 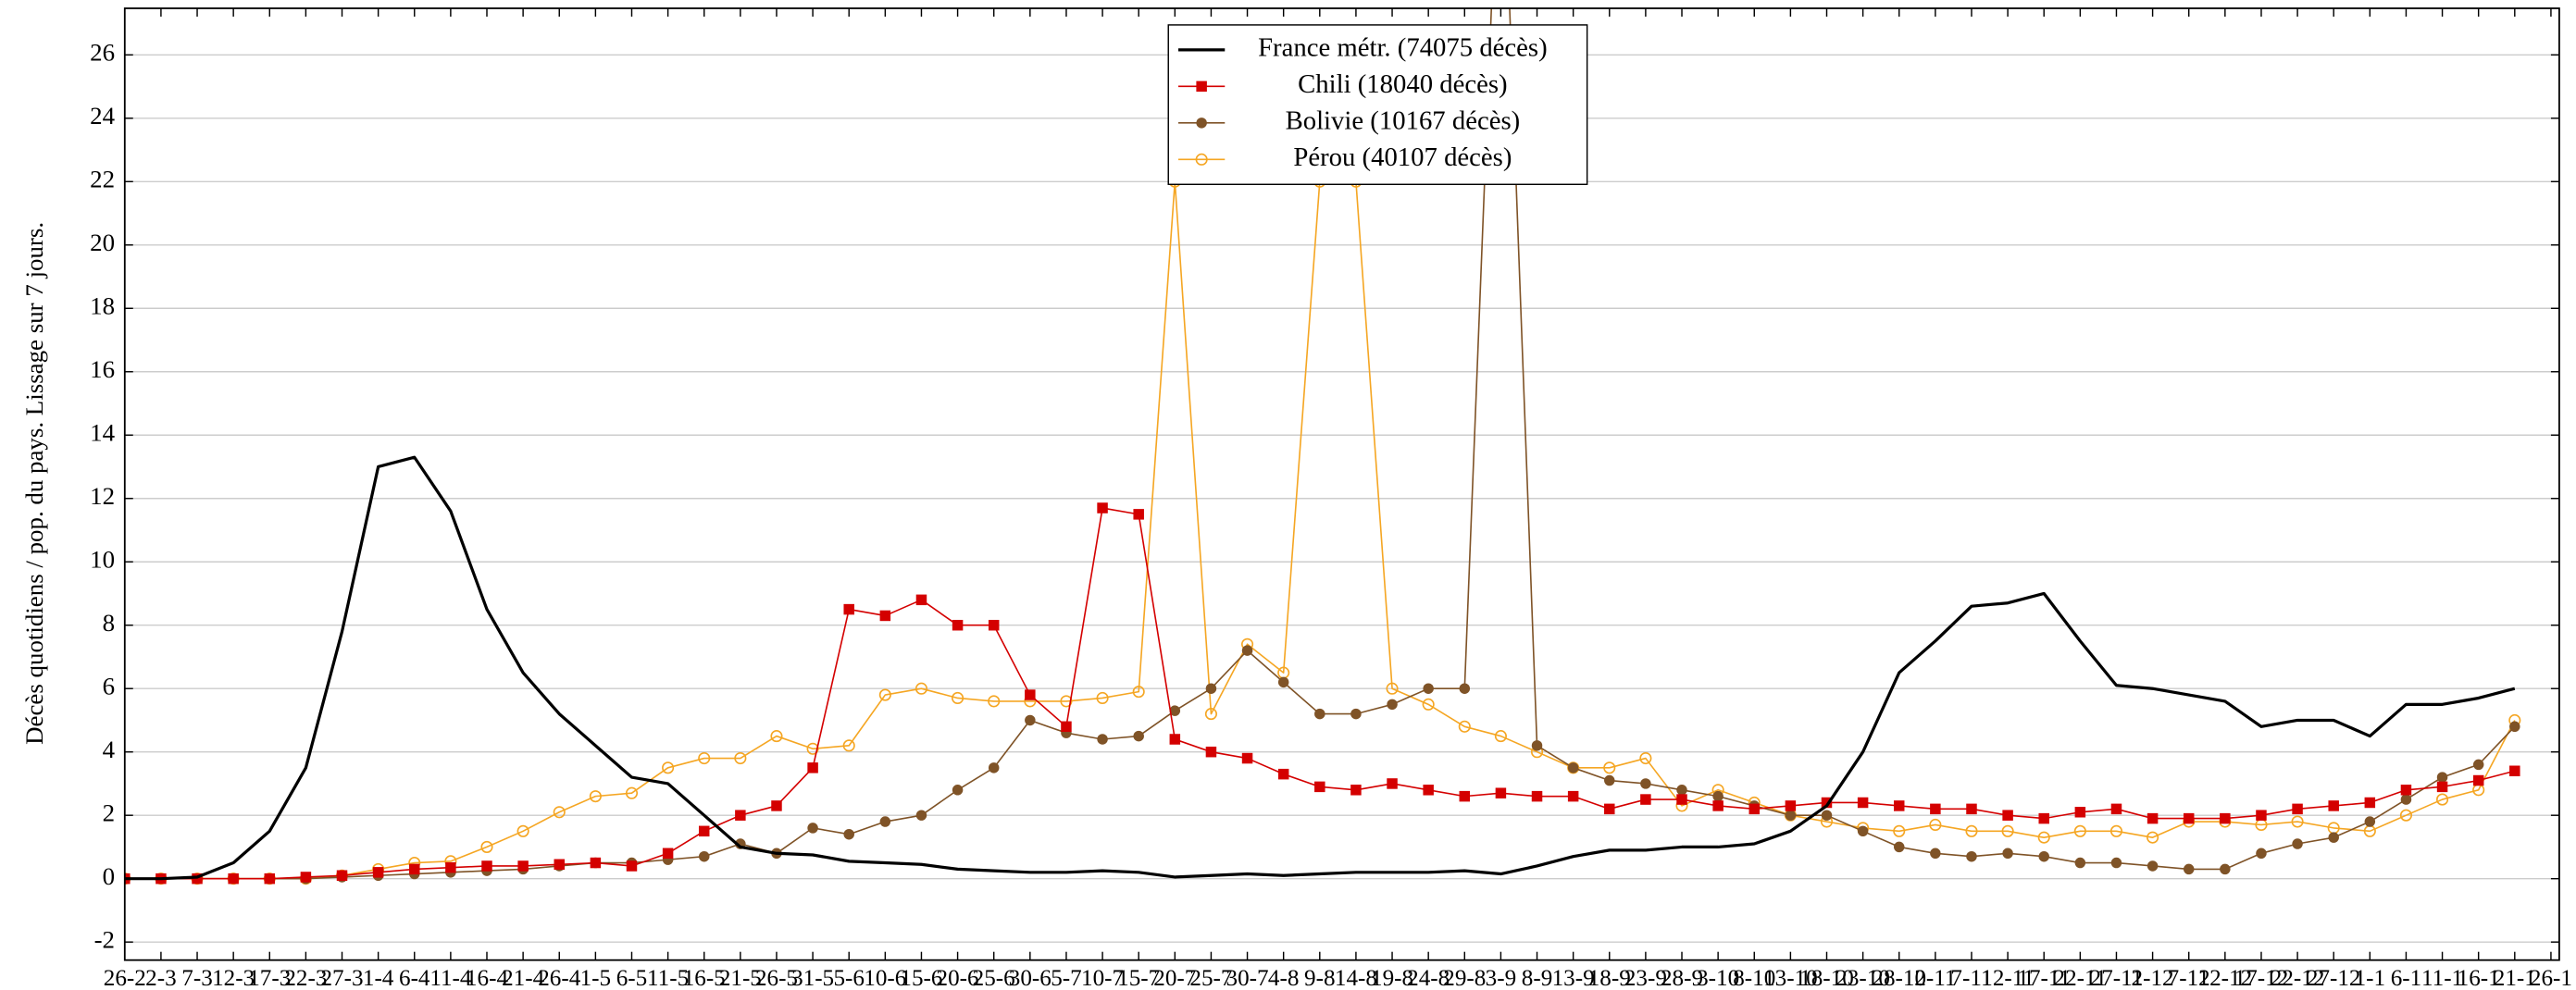 I want to click on x-tick-label: 22-11, so click(x=2081, y=978).